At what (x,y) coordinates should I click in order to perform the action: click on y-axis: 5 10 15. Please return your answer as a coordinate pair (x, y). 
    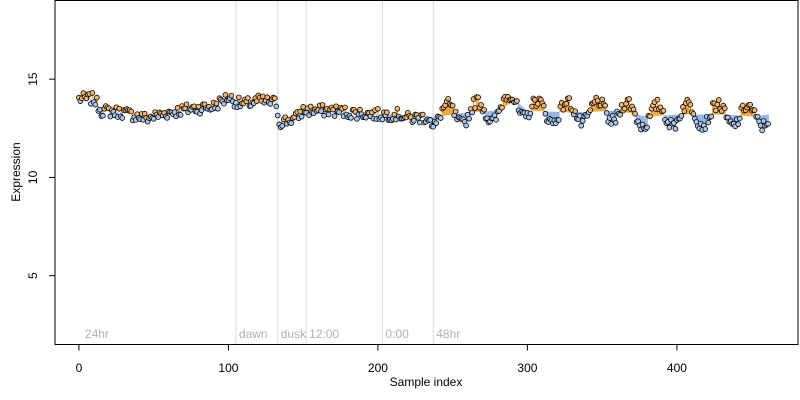
    Looking at the image, I should click on (41, 175).